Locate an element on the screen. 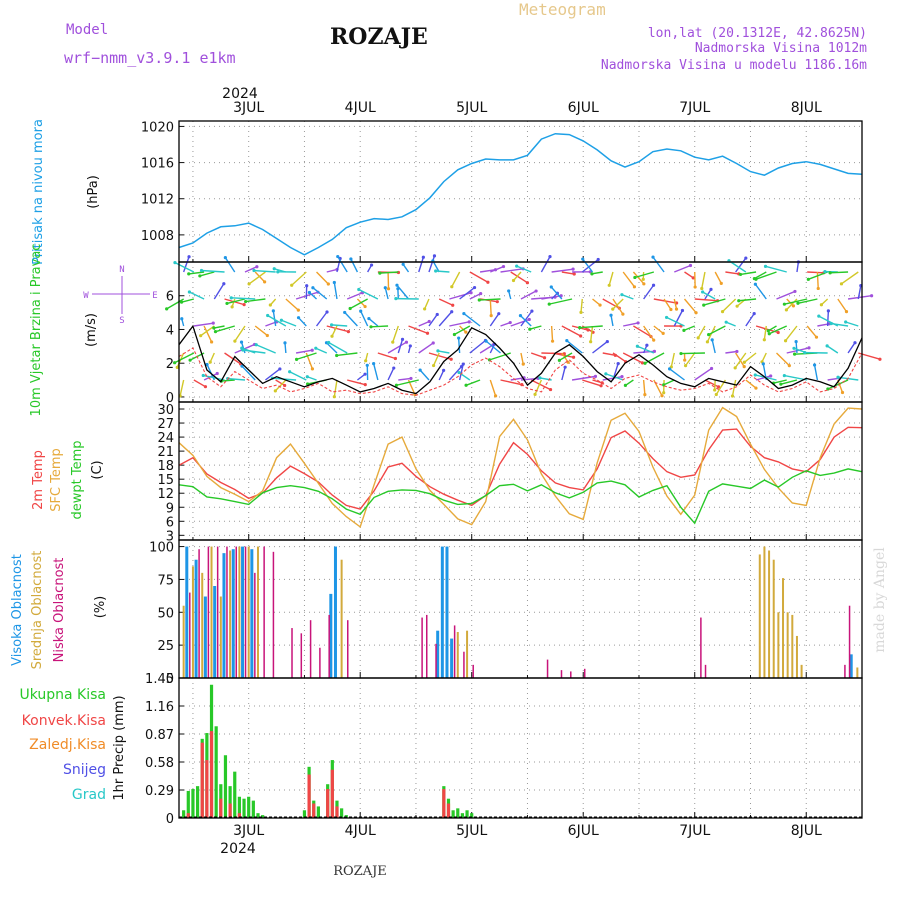 The image size is (900, 900). mid-cloud-bar is located at coordinates (857, 672).